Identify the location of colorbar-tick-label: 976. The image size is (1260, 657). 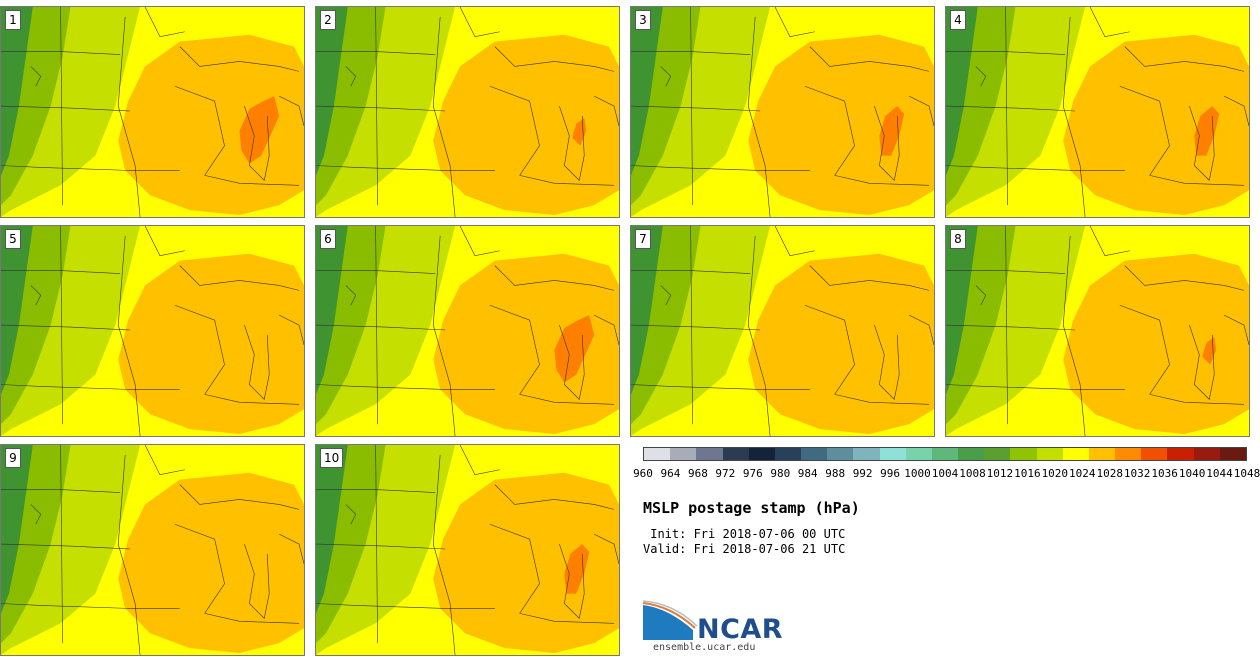
(752, 473).